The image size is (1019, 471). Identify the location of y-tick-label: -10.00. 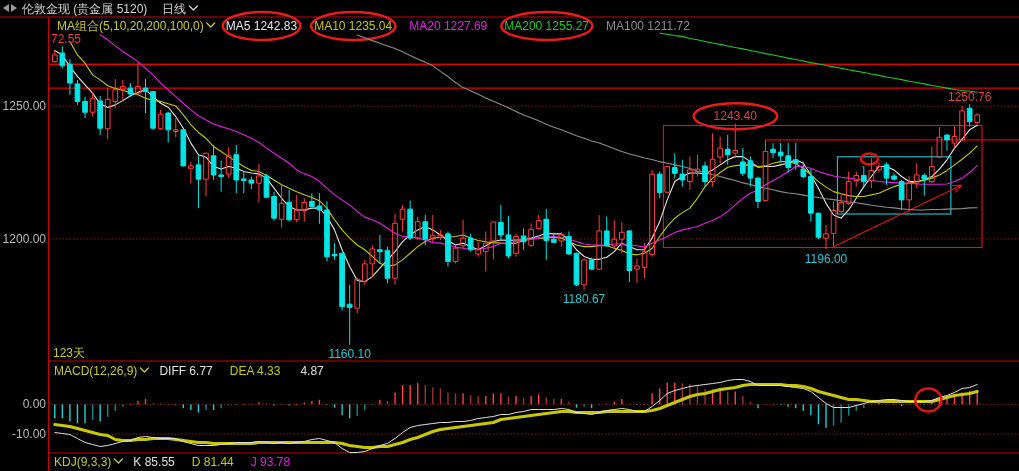
(29, 434).